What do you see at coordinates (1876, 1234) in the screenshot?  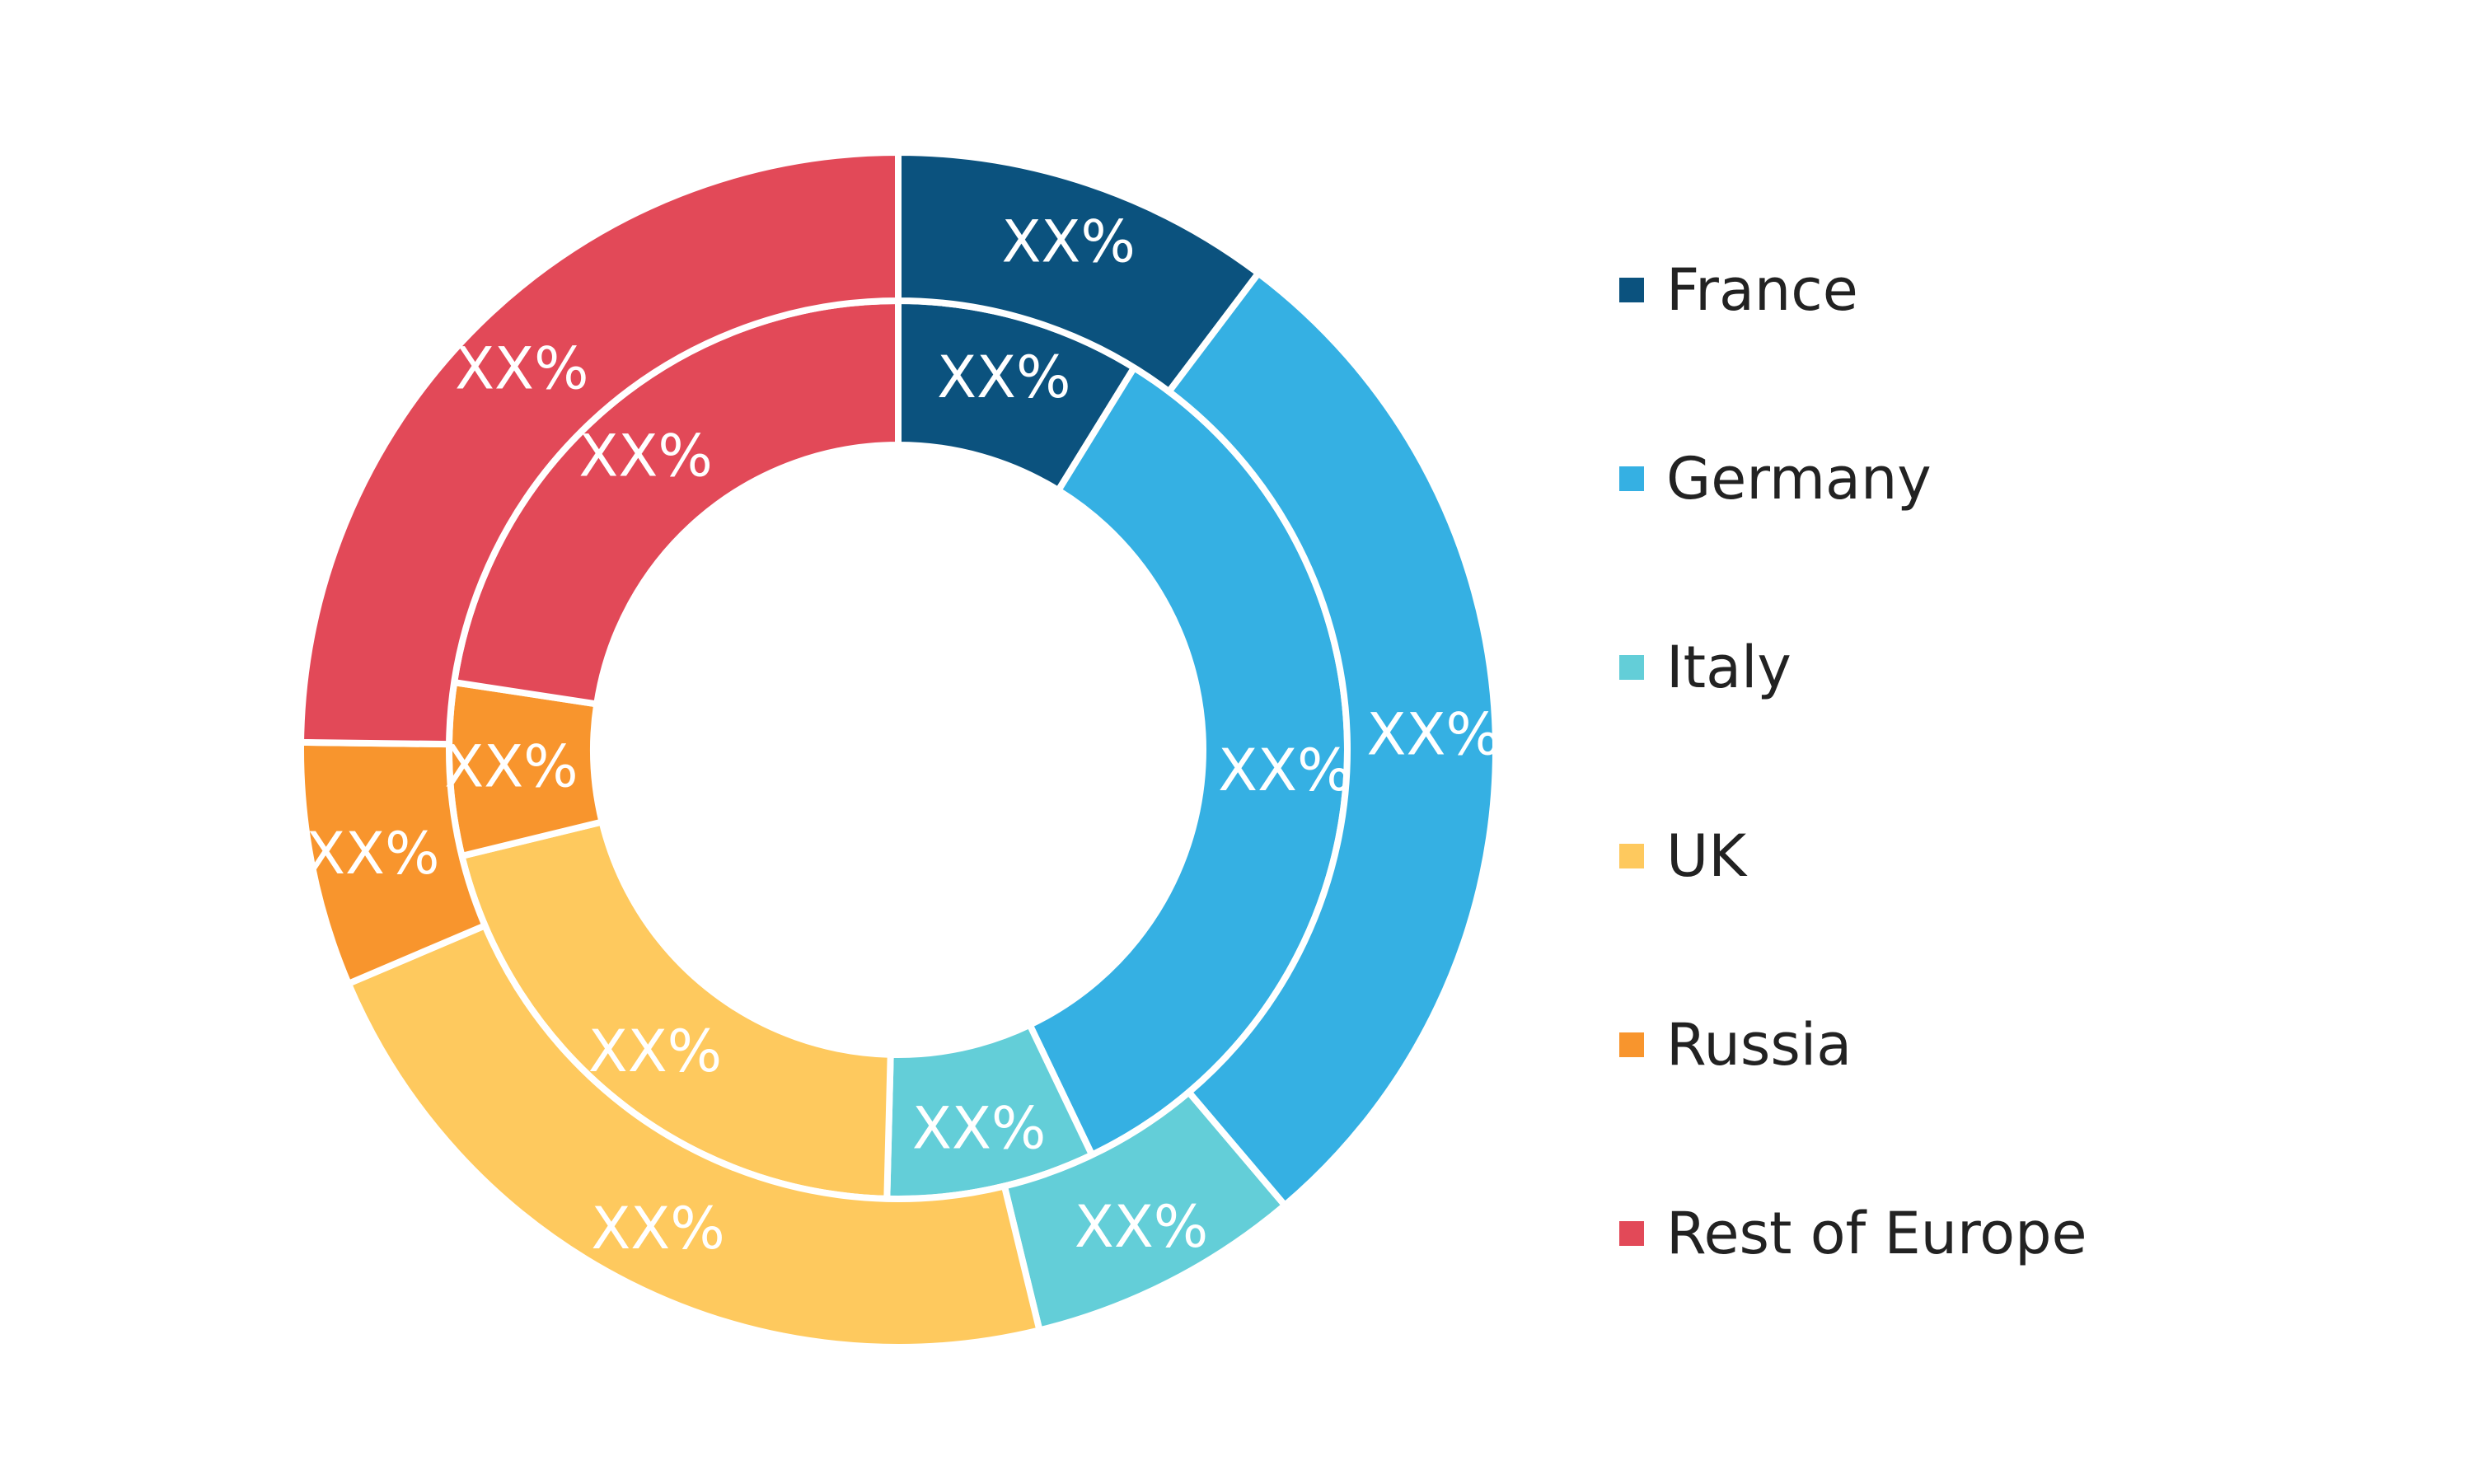 I see `legend-label-rest-of-europe: Rest of Europe` at bounding box center [1876, 1234].